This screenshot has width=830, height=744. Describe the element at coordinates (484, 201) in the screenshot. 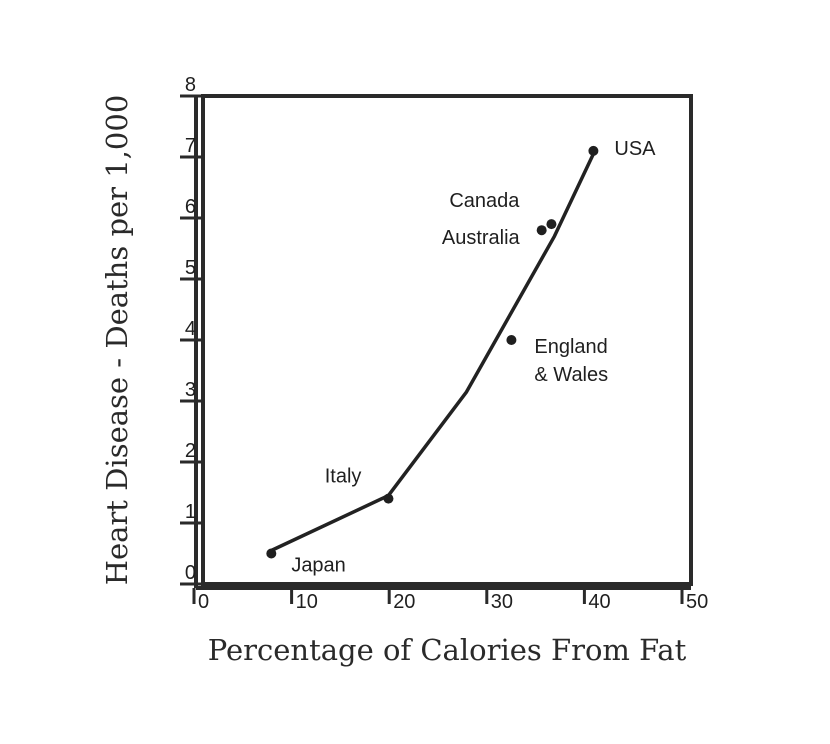

I see `label-canada: Canada` at that location.